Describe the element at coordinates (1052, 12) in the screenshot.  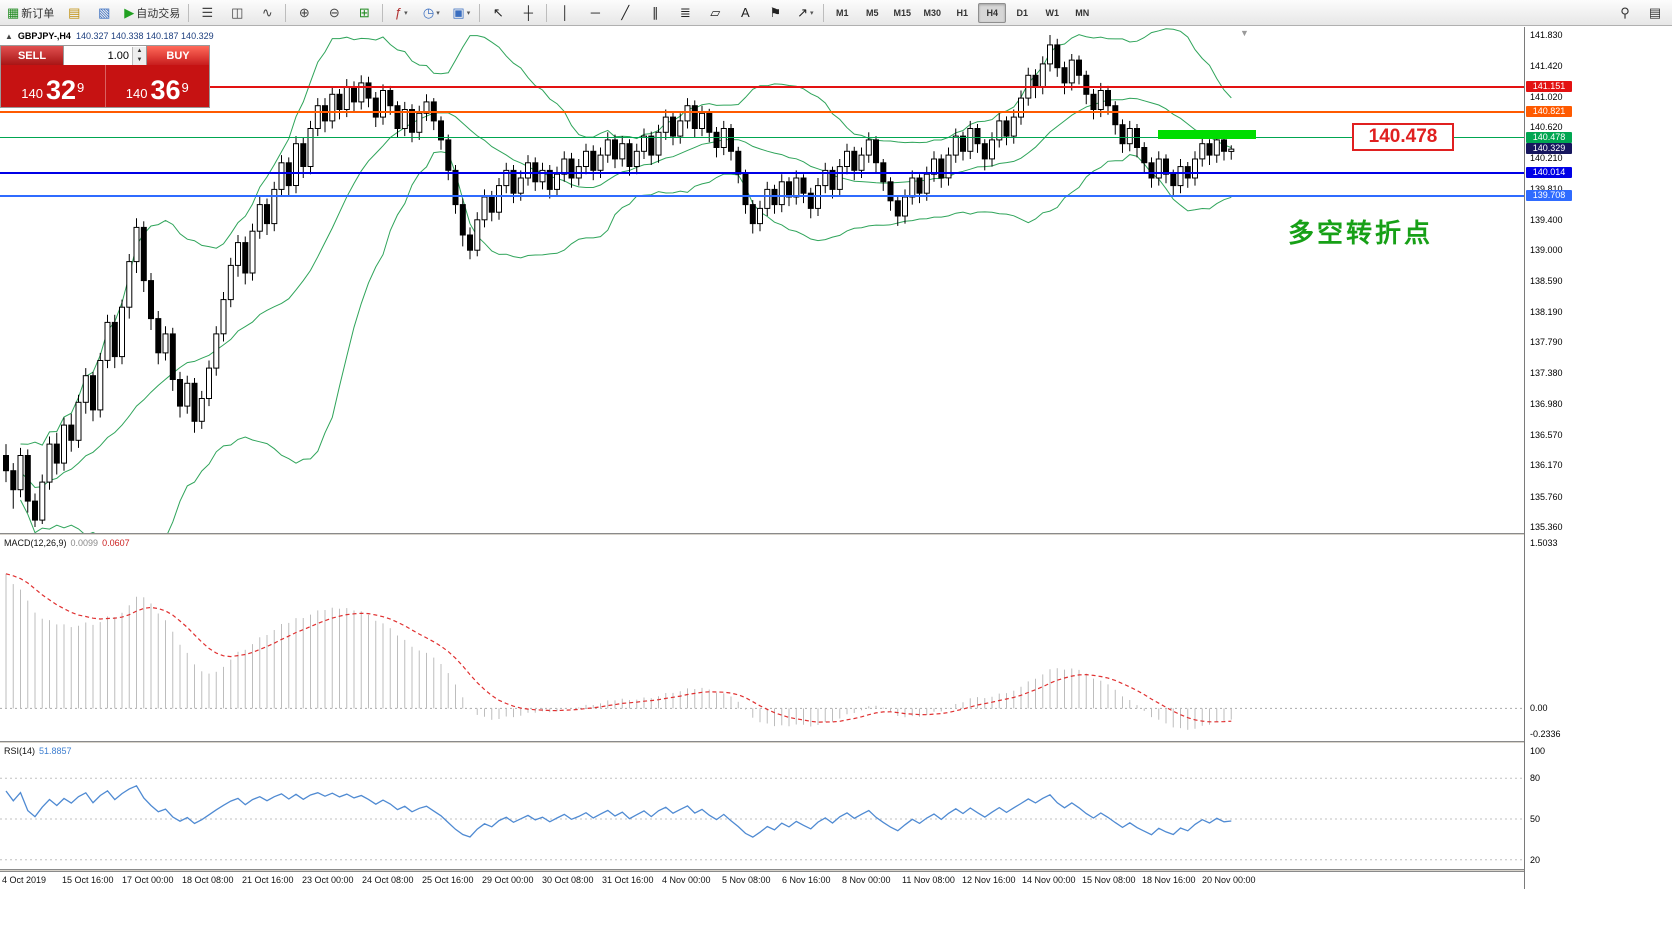
I see `tf-button-W1: W1` at that location.